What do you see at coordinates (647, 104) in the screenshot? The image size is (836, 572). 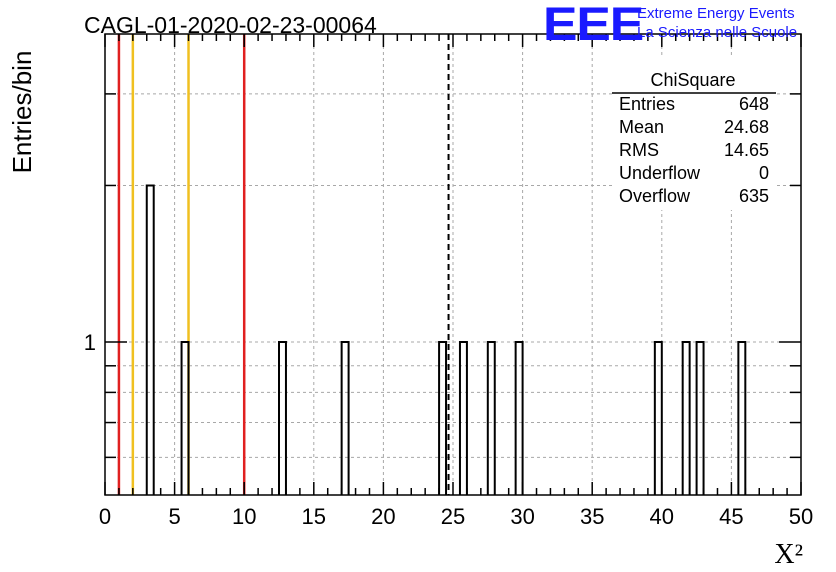 I see `stats-row-label: Entries` at bounding box center [647, 104].